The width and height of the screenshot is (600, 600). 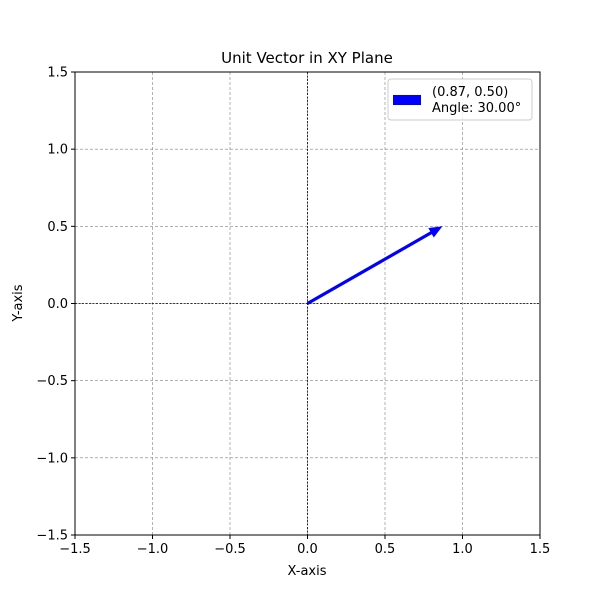 I want to click on y-tick-label-4: 0.5, so click(x=57, y=227).